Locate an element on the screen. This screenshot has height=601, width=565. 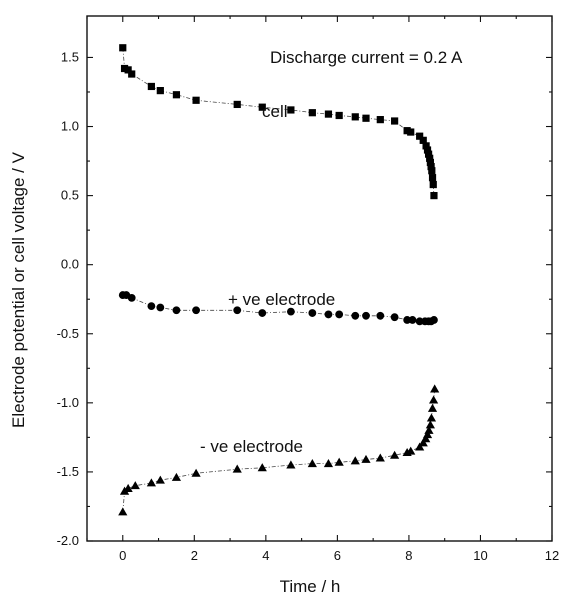
x-tick-label: 6 is located at coordinates (337, 555).